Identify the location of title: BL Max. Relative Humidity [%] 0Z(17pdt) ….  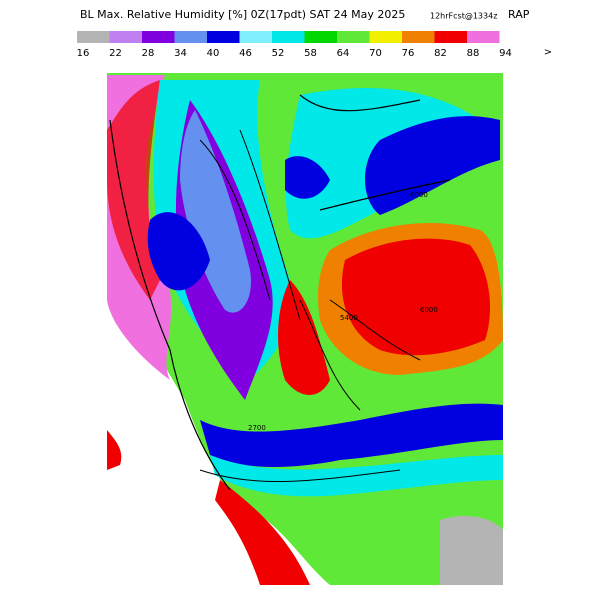
(242, 14).